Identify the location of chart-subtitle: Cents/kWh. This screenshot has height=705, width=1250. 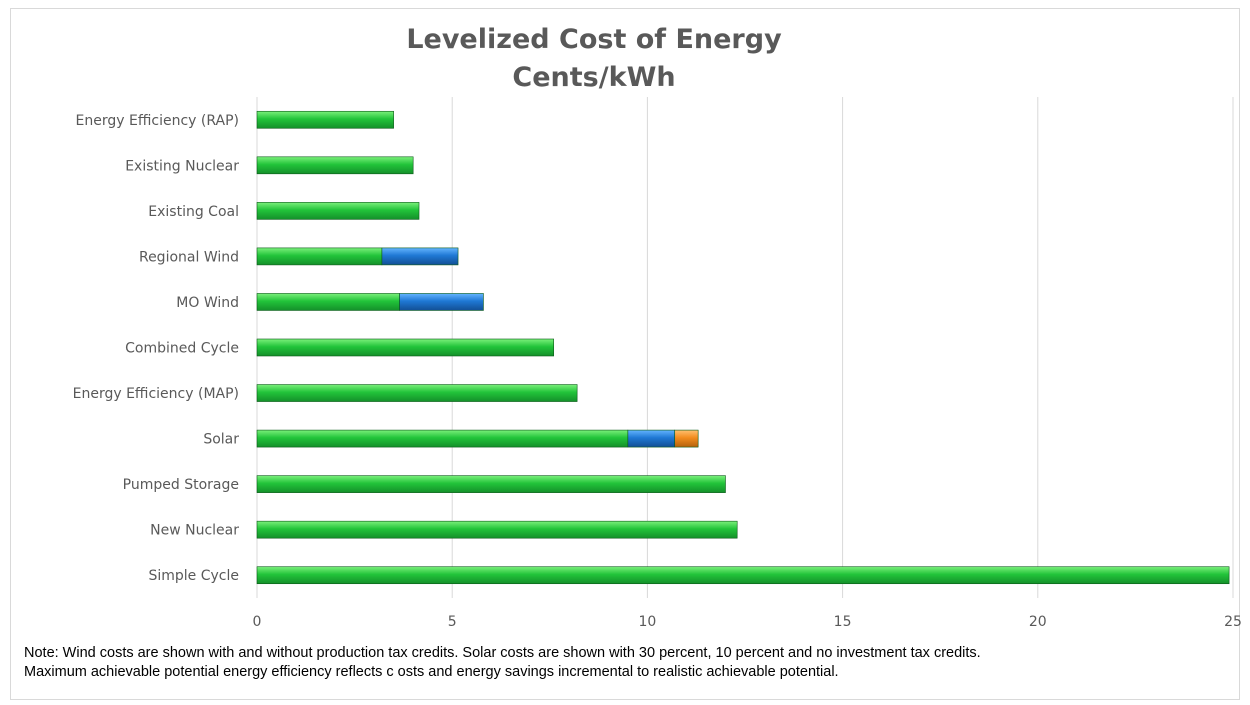
(593, 77).